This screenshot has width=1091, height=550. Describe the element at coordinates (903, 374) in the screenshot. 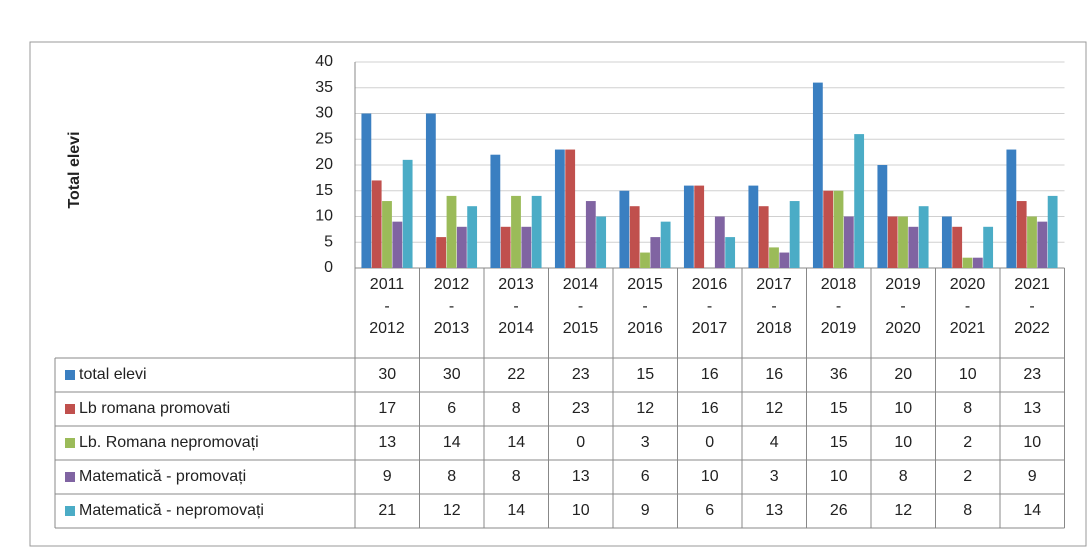

I see `table-value: 20` at that location.